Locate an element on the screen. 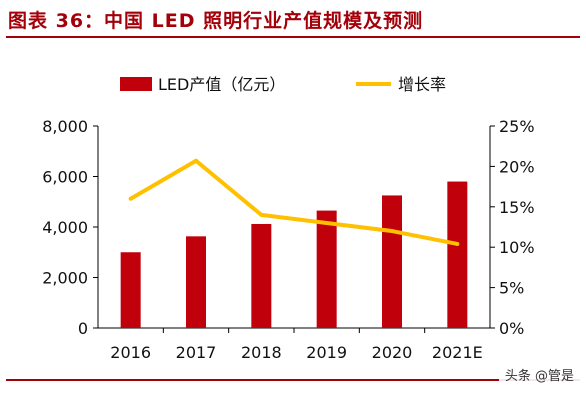 This screenshot has height=400, width=586. x-tick-label: 2019 is located at coordinates (326, 352).